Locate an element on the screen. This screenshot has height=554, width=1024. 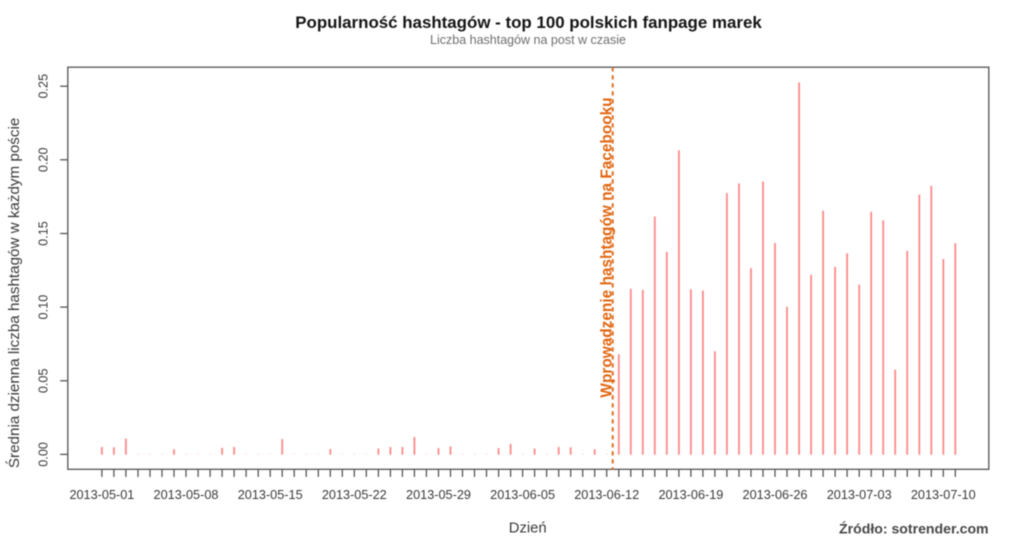
svg-text: 2013-06-05 is located at coordinates (522, 495).